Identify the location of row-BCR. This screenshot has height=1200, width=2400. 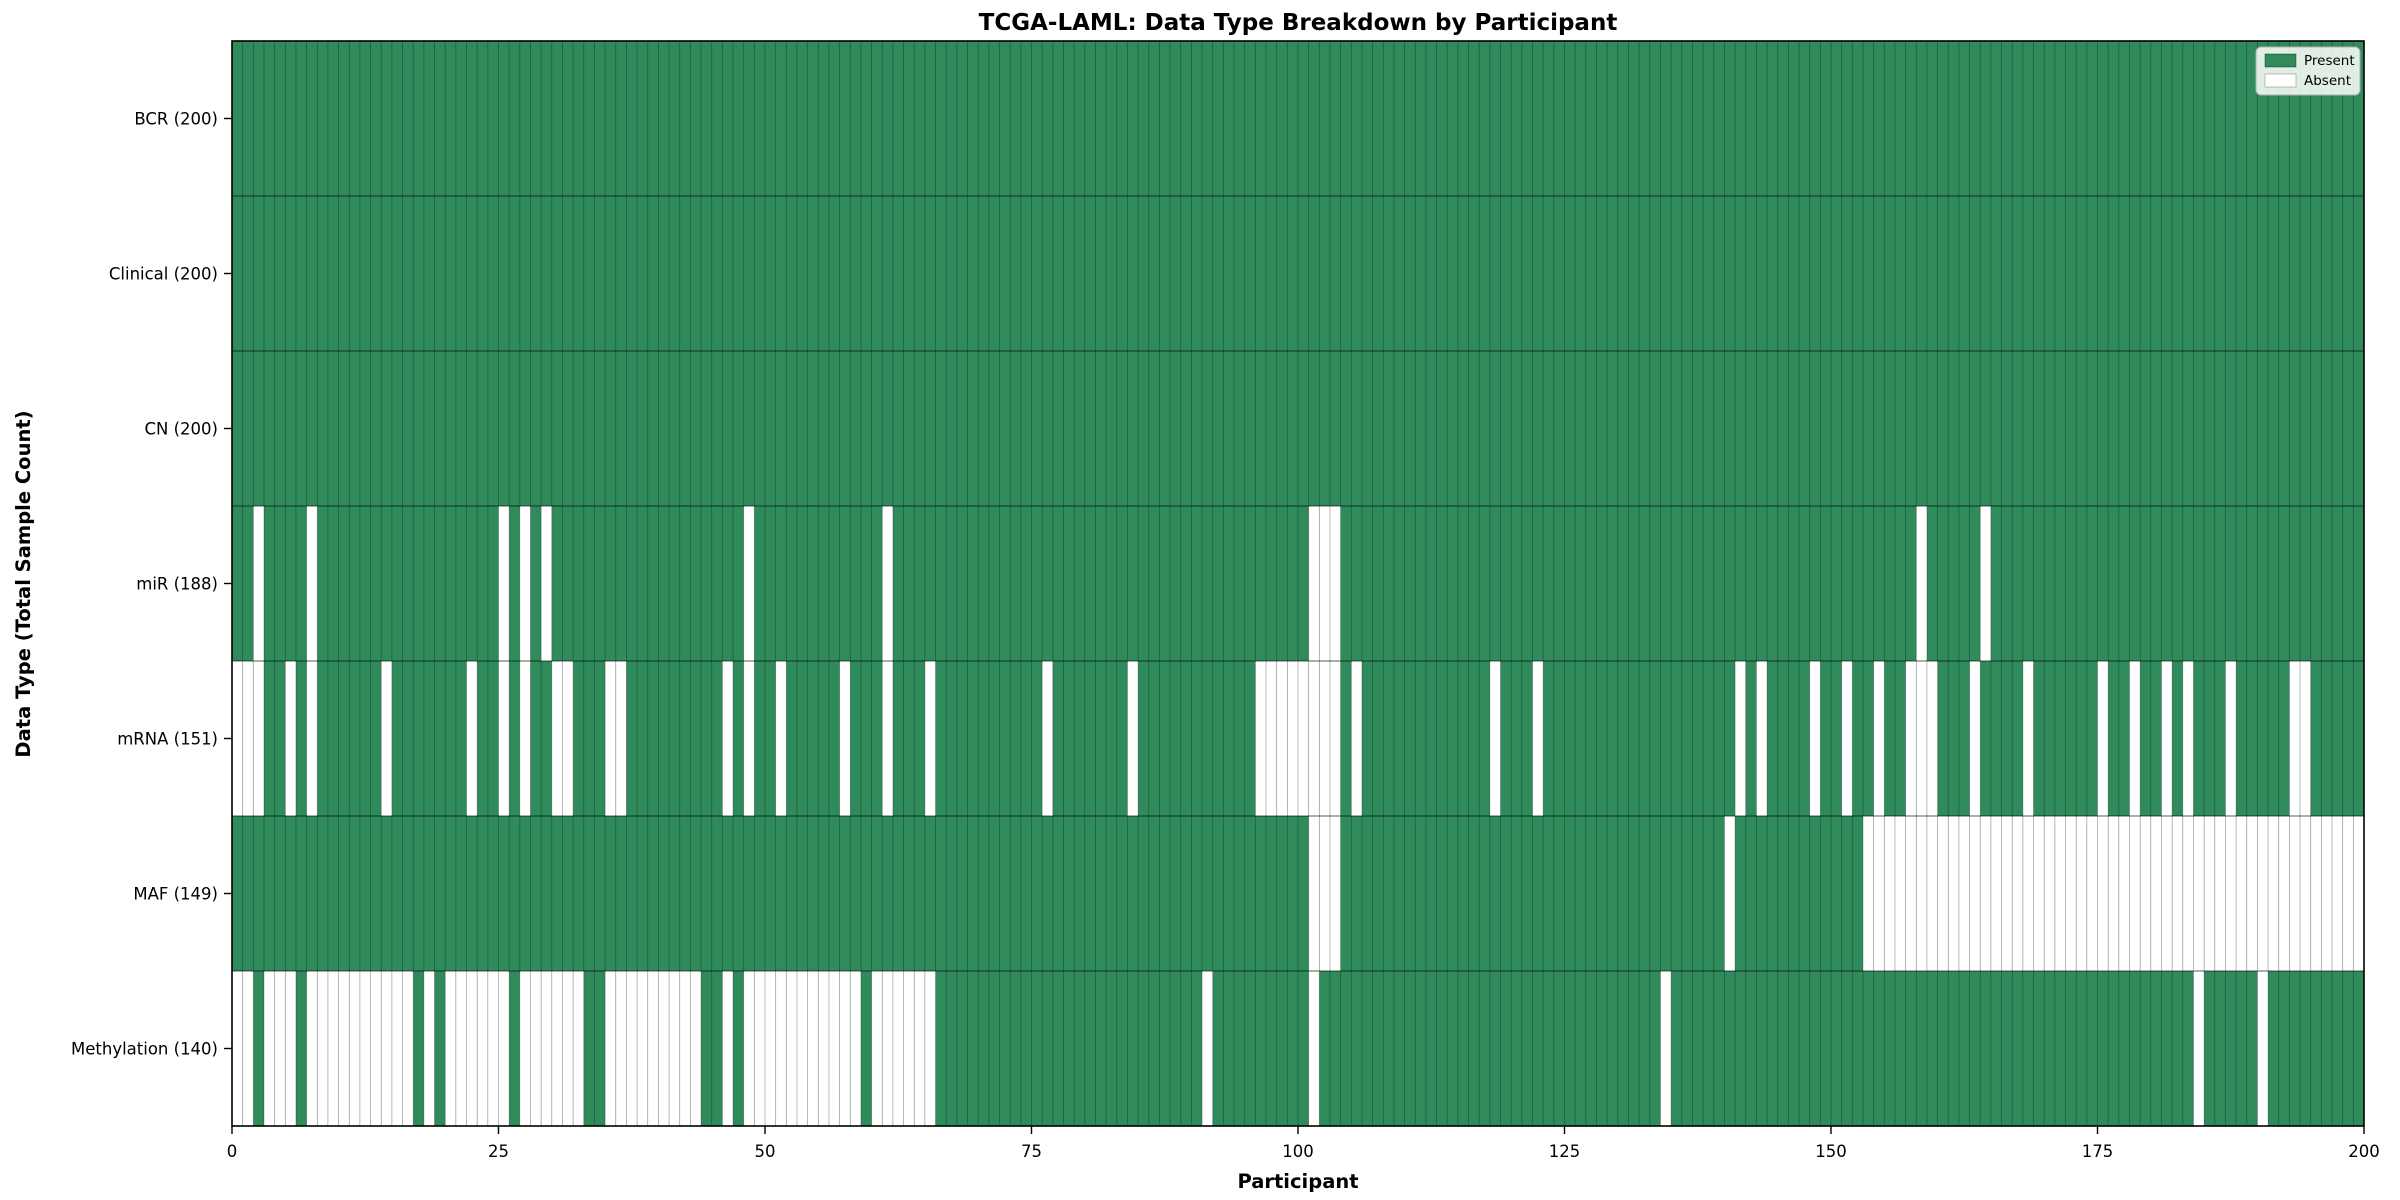
(1298, 118).